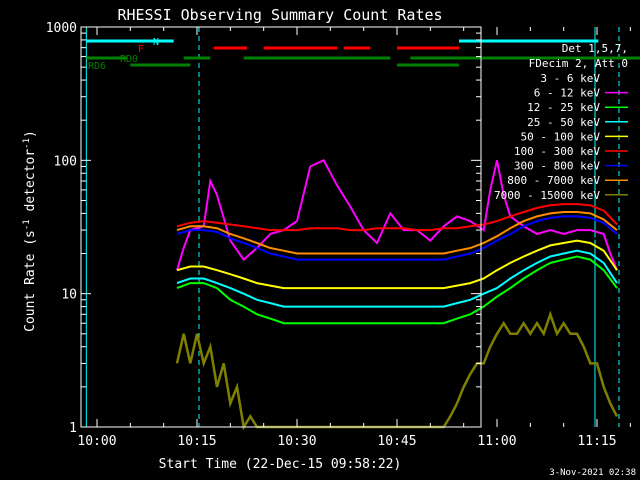 Image resolution: width=640 pixels, height=480 pixels. What do you see at coordinates (30, 184) in the screenshot?
I see `y-axis-label-mid: detector` at bounding box center [30, 184].